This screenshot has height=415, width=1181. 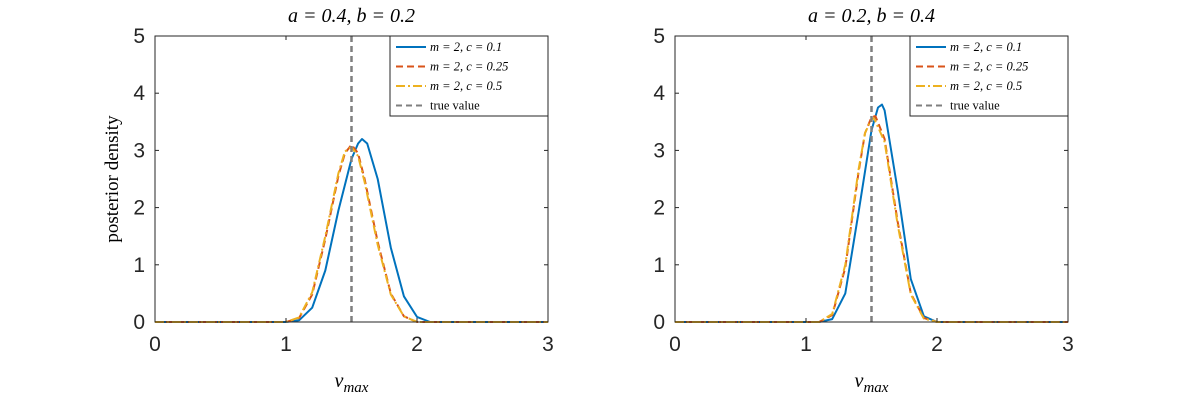 What do you see at coordinates (112, 179) in the screenshot?
I see `y-axis-label: posterior density` at bounding box center [112, 179].